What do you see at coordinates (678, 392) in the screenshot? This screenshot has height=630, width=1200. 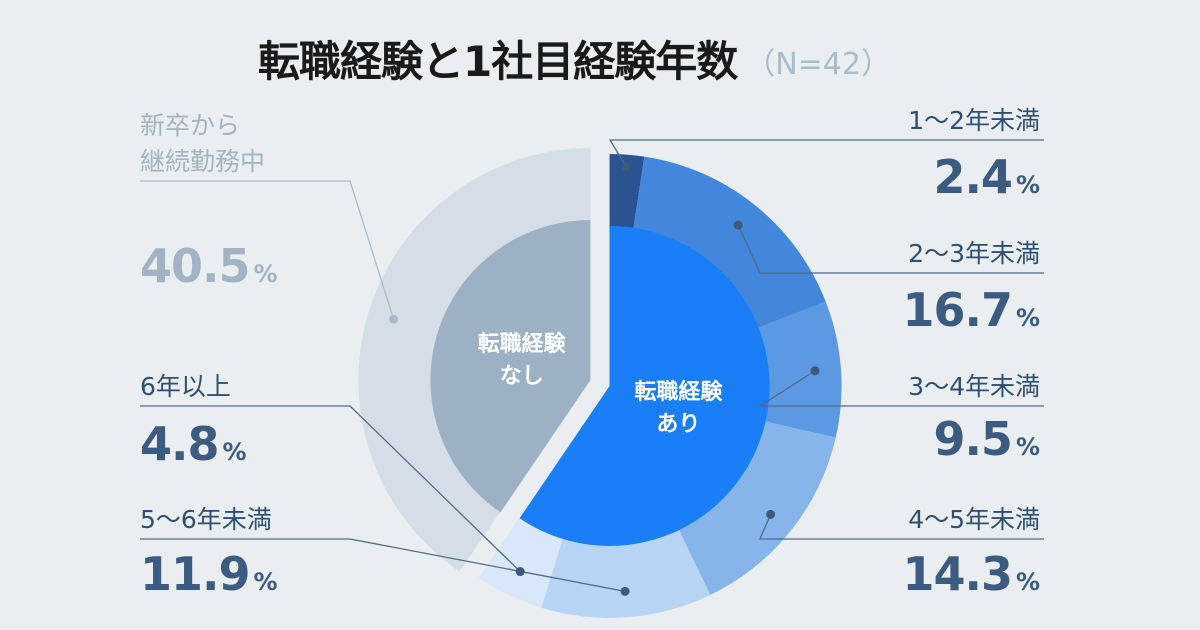 I see `inner-label-ari-0: 転職経験` at bounding box center [678, 392].